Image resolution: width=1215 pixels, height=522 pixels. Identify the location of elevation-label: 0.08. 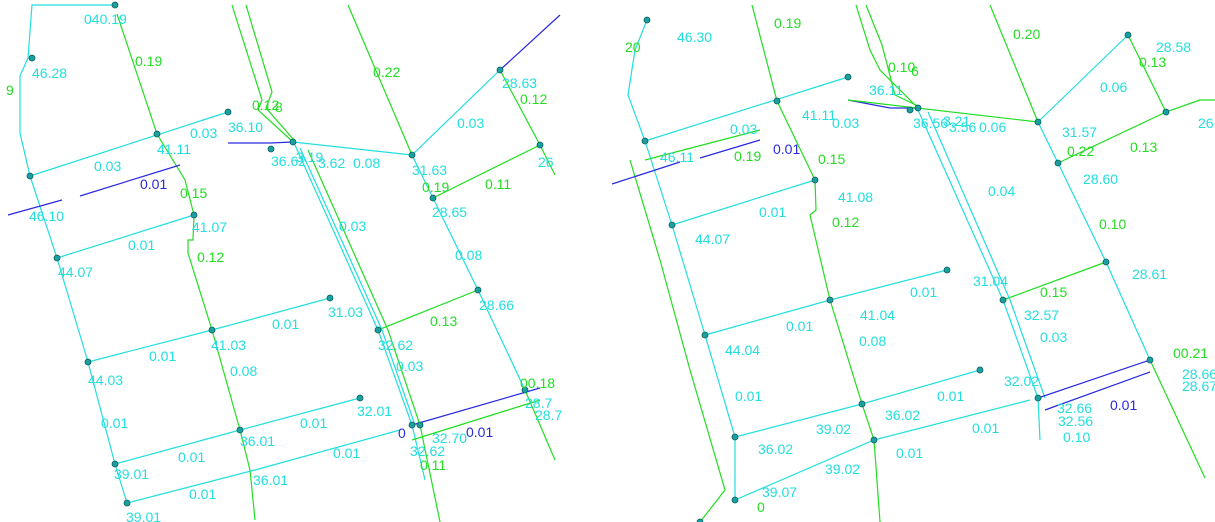
(366, 163).